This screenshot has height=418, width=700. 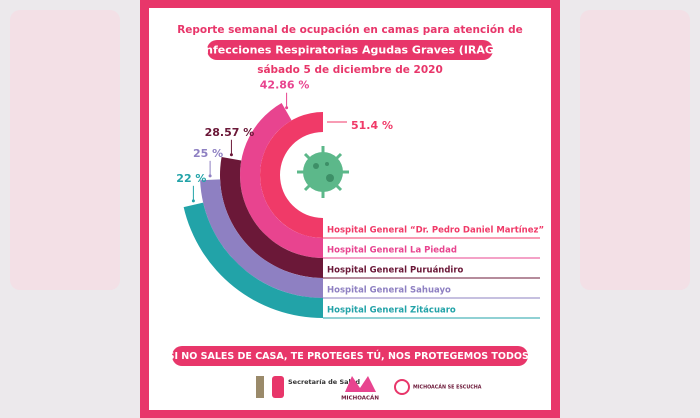 What do you see at coordinates (260, 387) in the screenshot?
I see `logo-shield` at bounding box center [260, 387].